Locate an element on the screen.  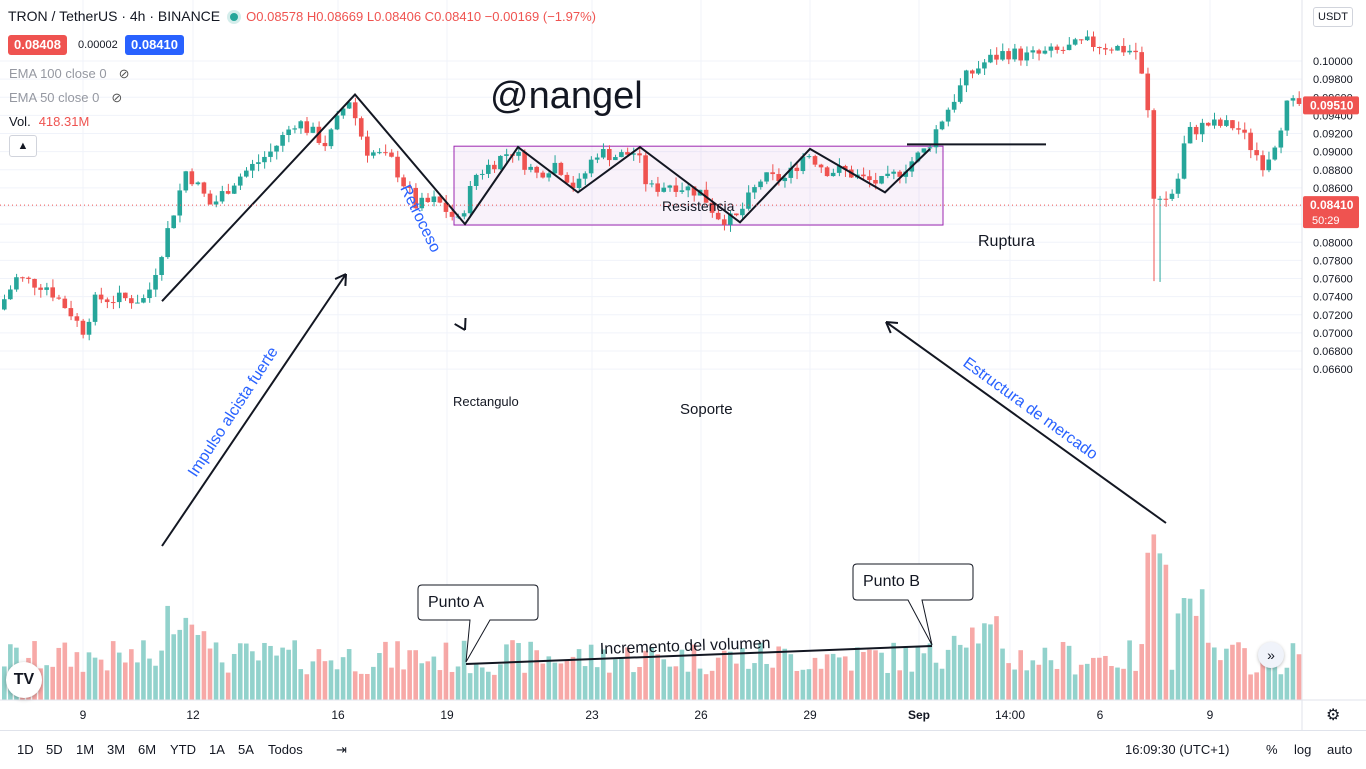
range-5a: 5A is located at coordinates (246, 749).